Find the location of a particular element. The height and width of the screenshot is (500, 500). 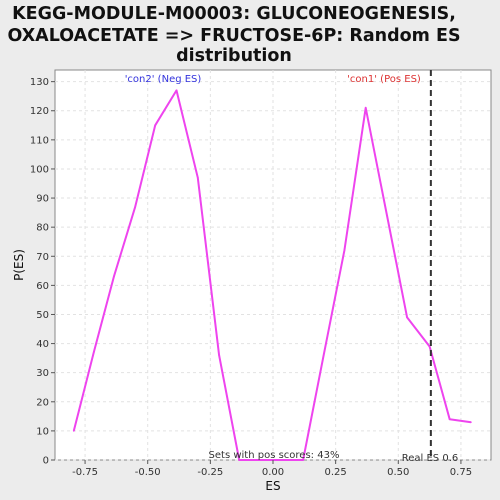

y-tick-label: 10 is located at coordinates (42, 431).